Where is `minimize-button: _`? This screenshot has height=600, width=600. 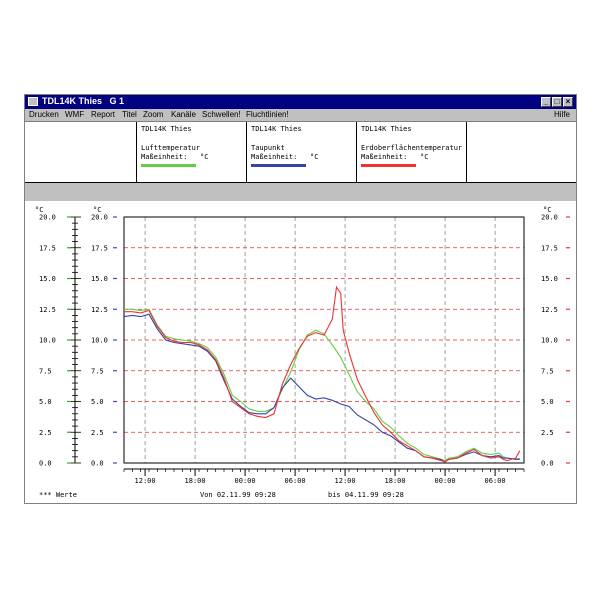 minimize-button: _ is located at coordinates (546, 102).